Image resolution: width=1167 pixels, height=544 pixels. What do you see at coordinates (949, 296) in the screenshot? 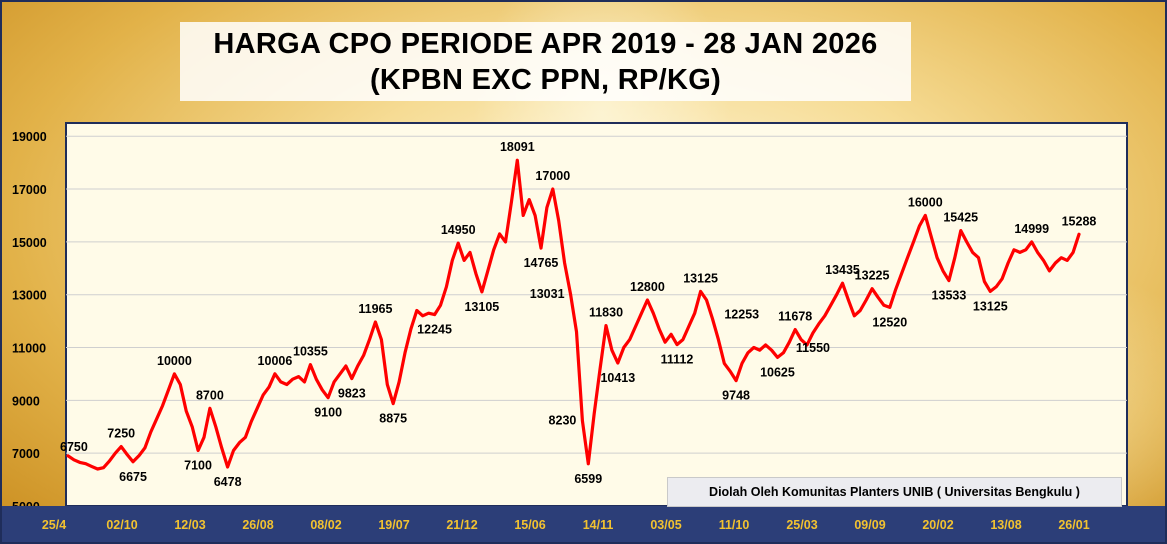
I see `data-label: 13533` at bounding box center [949, 296].